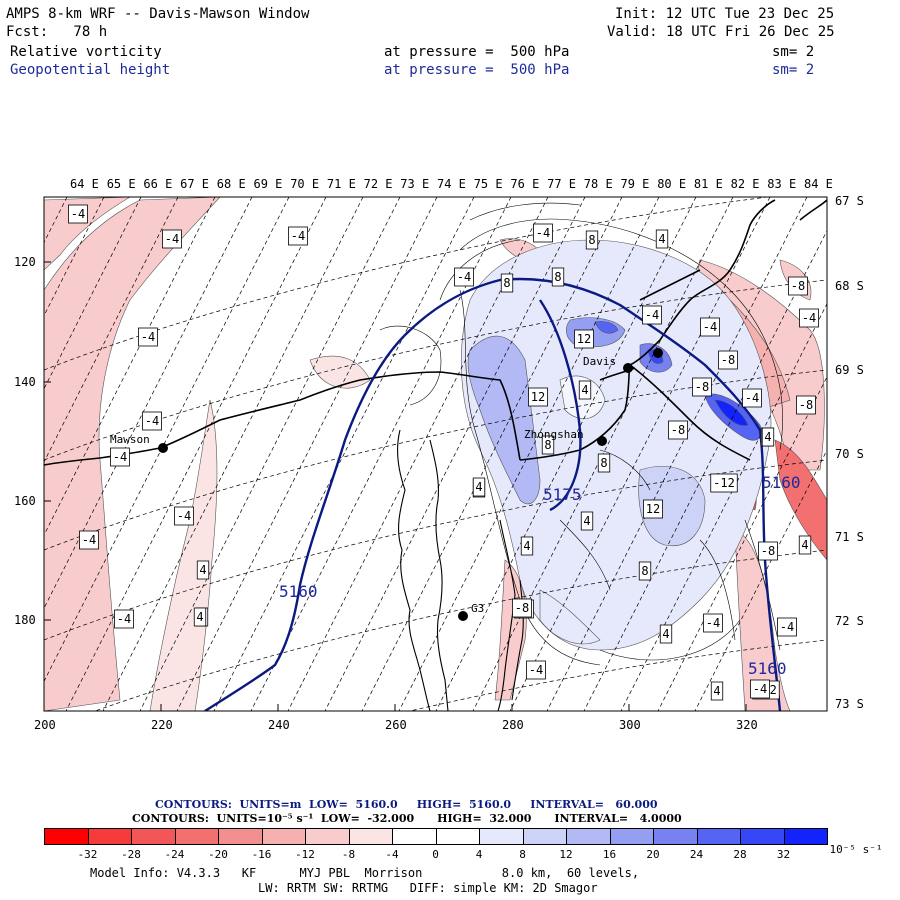  Describe the element at coordinates (158, 14) in the screenshot. I see `model-title: AMPS 8-km WRF -- Davis-Mawson Window` at that location.